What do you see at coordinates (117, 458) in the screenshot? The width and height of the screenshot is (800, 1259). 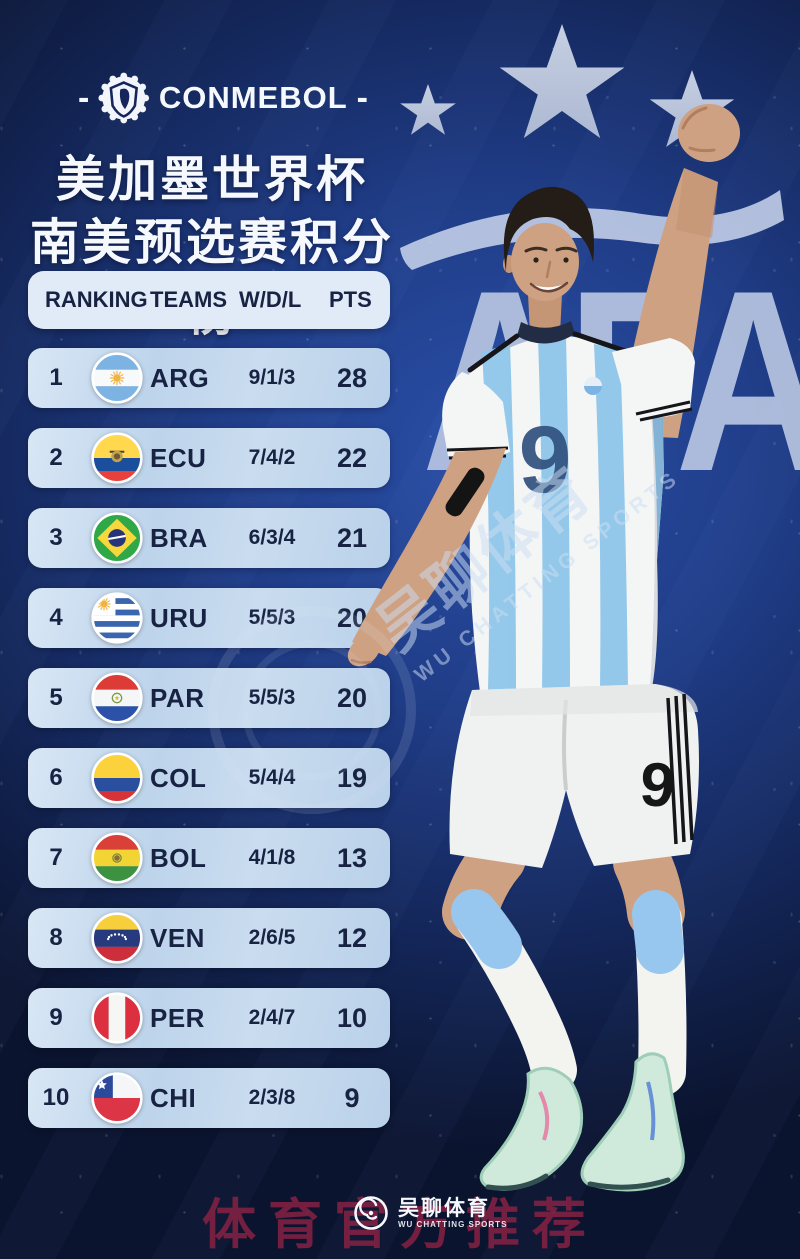 I see `flag-ecu-icon` at bounding box center [117, 458].